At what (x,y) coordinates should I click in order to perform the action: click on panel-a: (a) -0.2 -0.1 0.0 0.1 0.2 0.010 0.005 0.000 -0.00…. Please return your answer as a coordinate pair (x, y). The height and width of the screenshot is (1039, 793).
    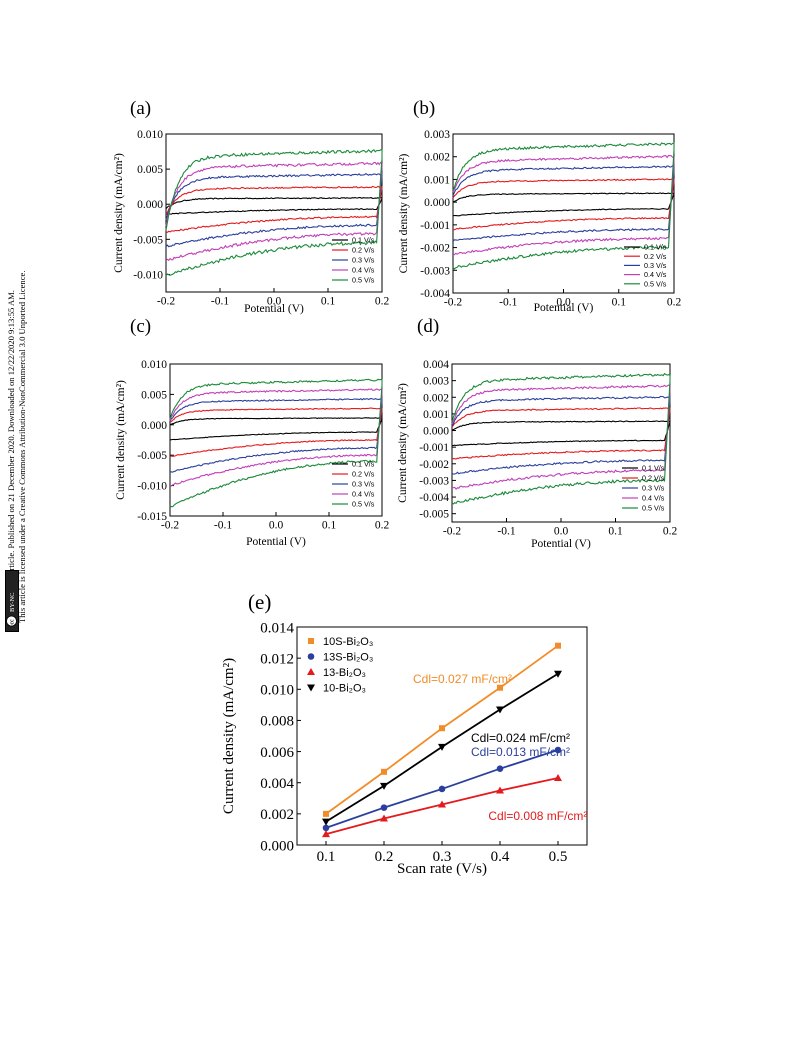
    Looking at the image, I should click on (251, 206).